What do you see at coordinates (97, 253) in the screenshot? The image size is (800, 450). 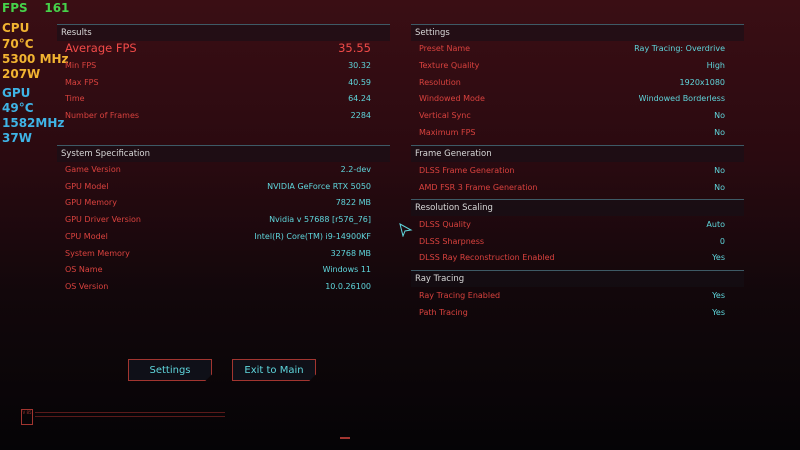 I see `row-label: System Memory` at bounding box center [97, 253].